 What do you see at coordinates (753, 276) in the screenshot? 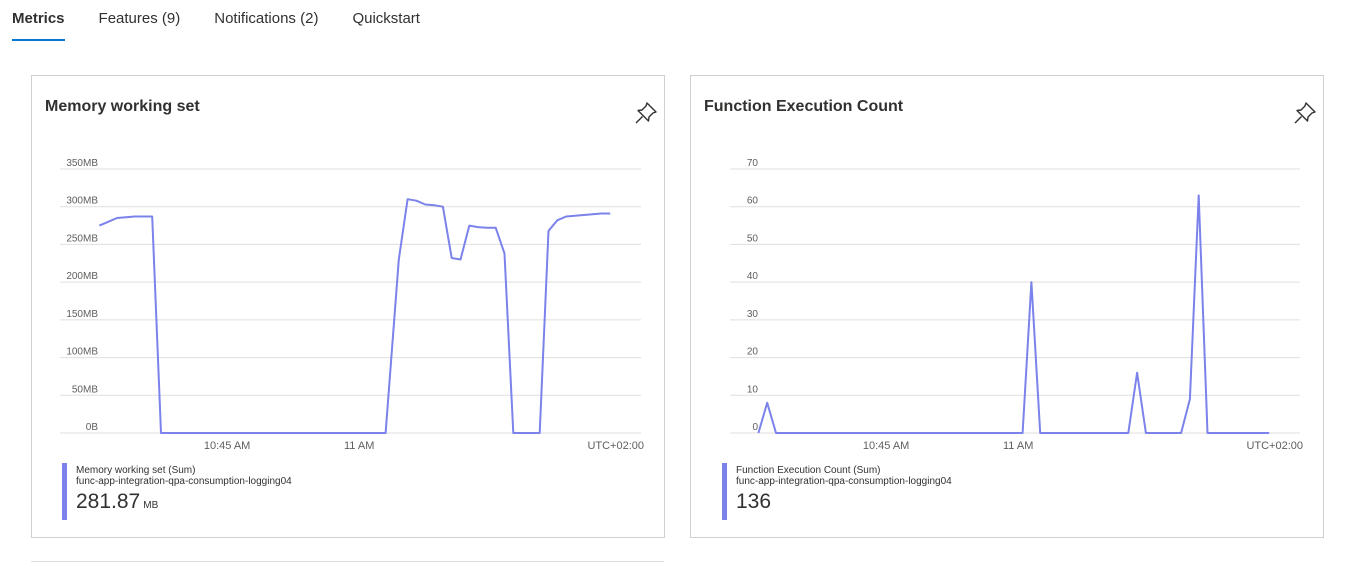
I see `y-tick-label: 40` at bounding box center [753, 276].